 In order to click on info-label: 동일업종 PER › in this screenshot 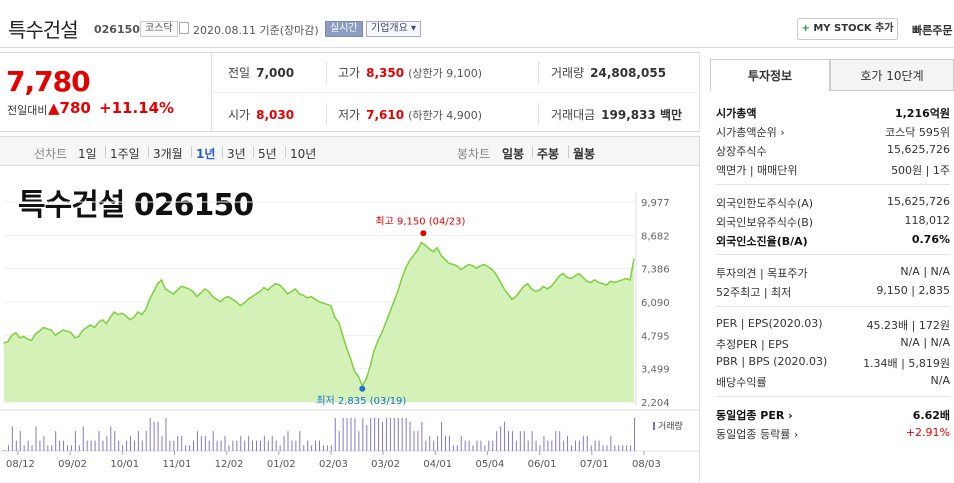, I will do `click(754, 415)`.